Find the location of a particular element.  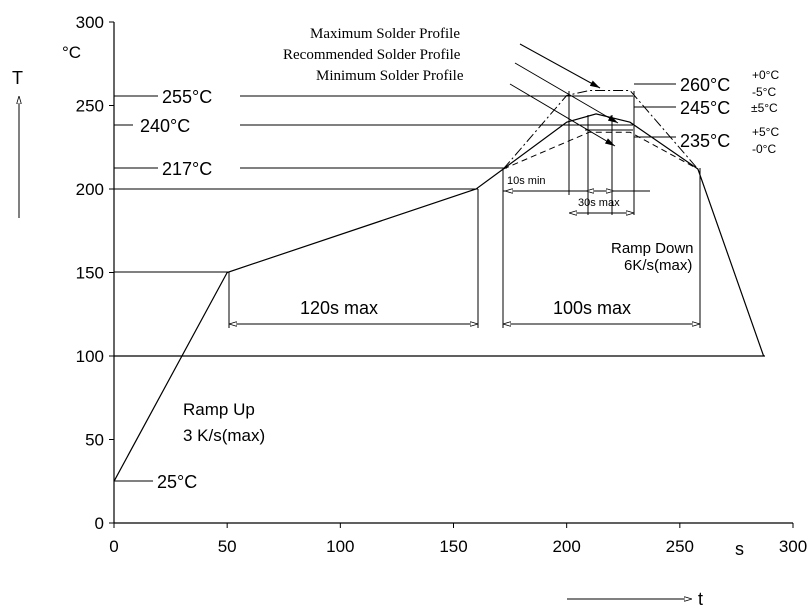

y-tick-label: 50 is located at coordinates (94, 440).